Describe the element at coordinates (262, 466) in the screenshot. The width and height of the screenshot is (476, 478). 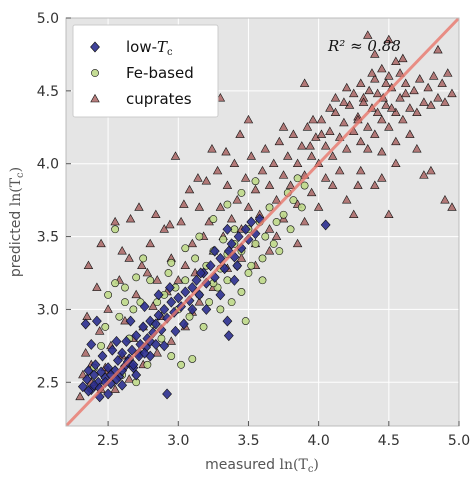
I see `x-axis-title: measured ln(Tc)` at that location.